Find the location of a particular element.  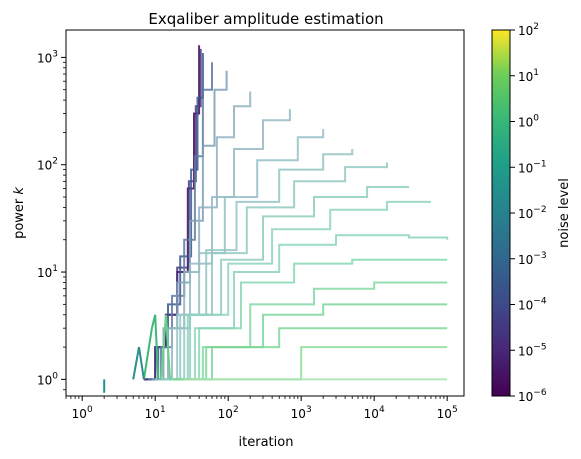

x-tick-label-3-exp: 3 is located at coordinates (309, 410).